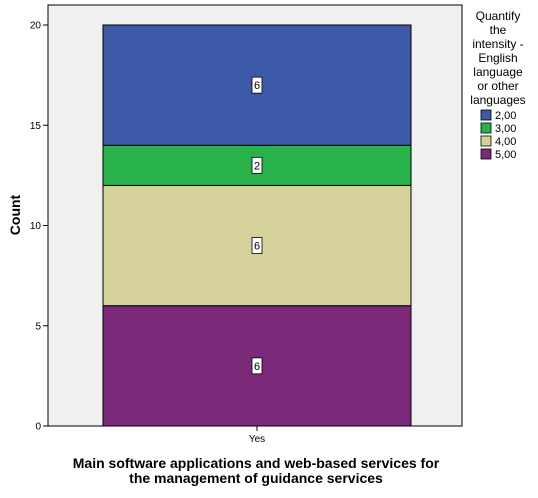 The width and height of the screenshot is (538, 498). Describe the element at coordinates (497, 100) in the screenshot. I see `legend-title-line: languages` at that location.